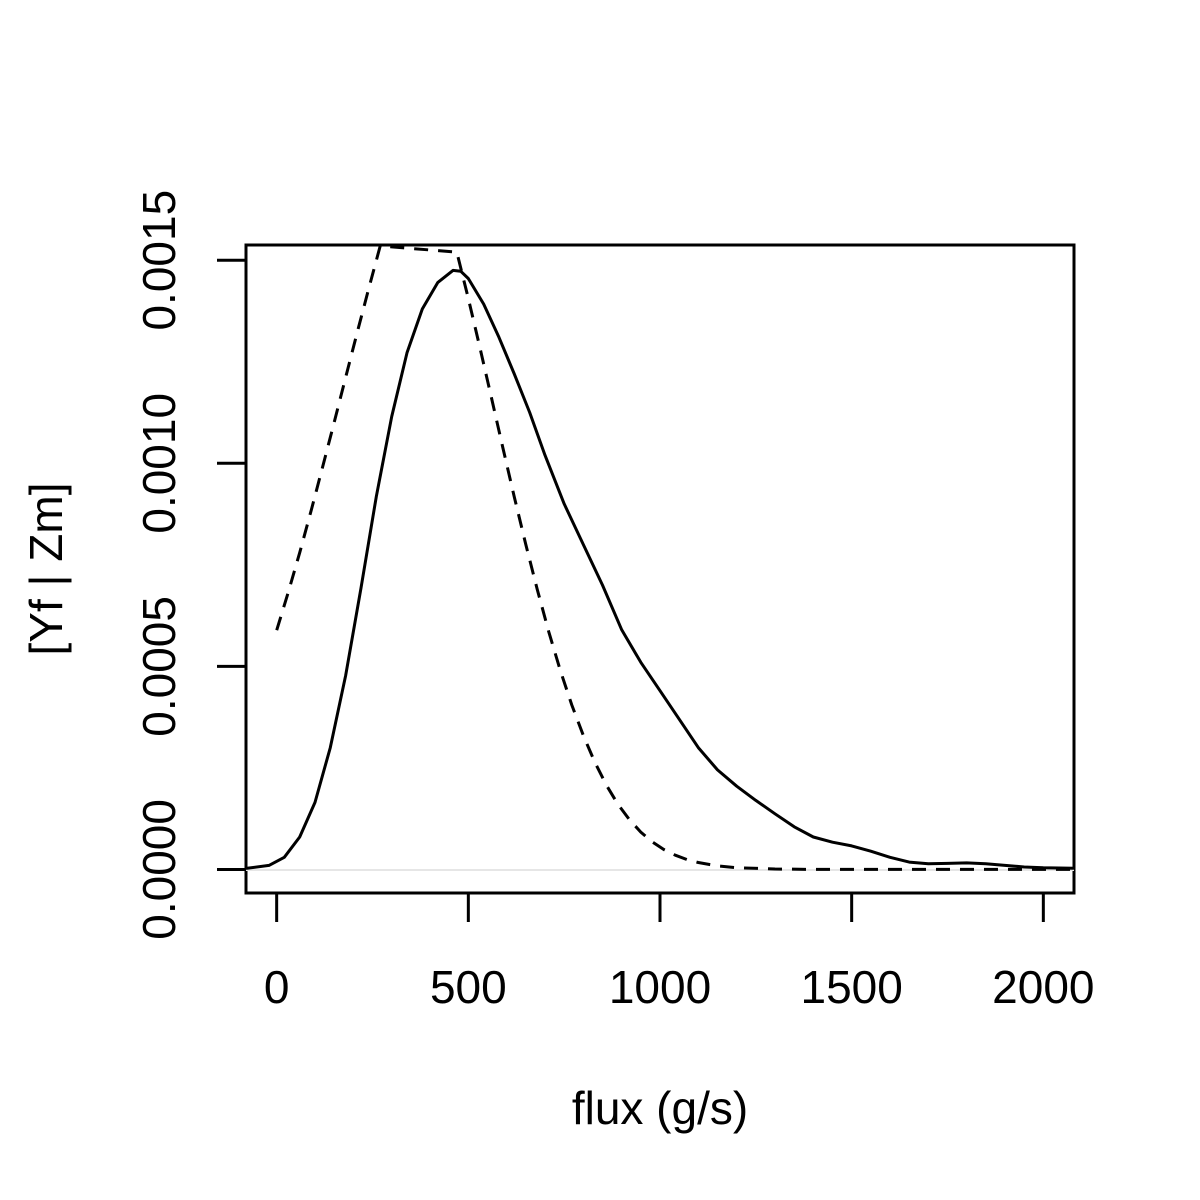 The image size is (1200, 1200). What do you see at coordinates (159, 869) in the screenshot?
I see `y-tick-label: 0.0000` at bounding box center [159, 869].